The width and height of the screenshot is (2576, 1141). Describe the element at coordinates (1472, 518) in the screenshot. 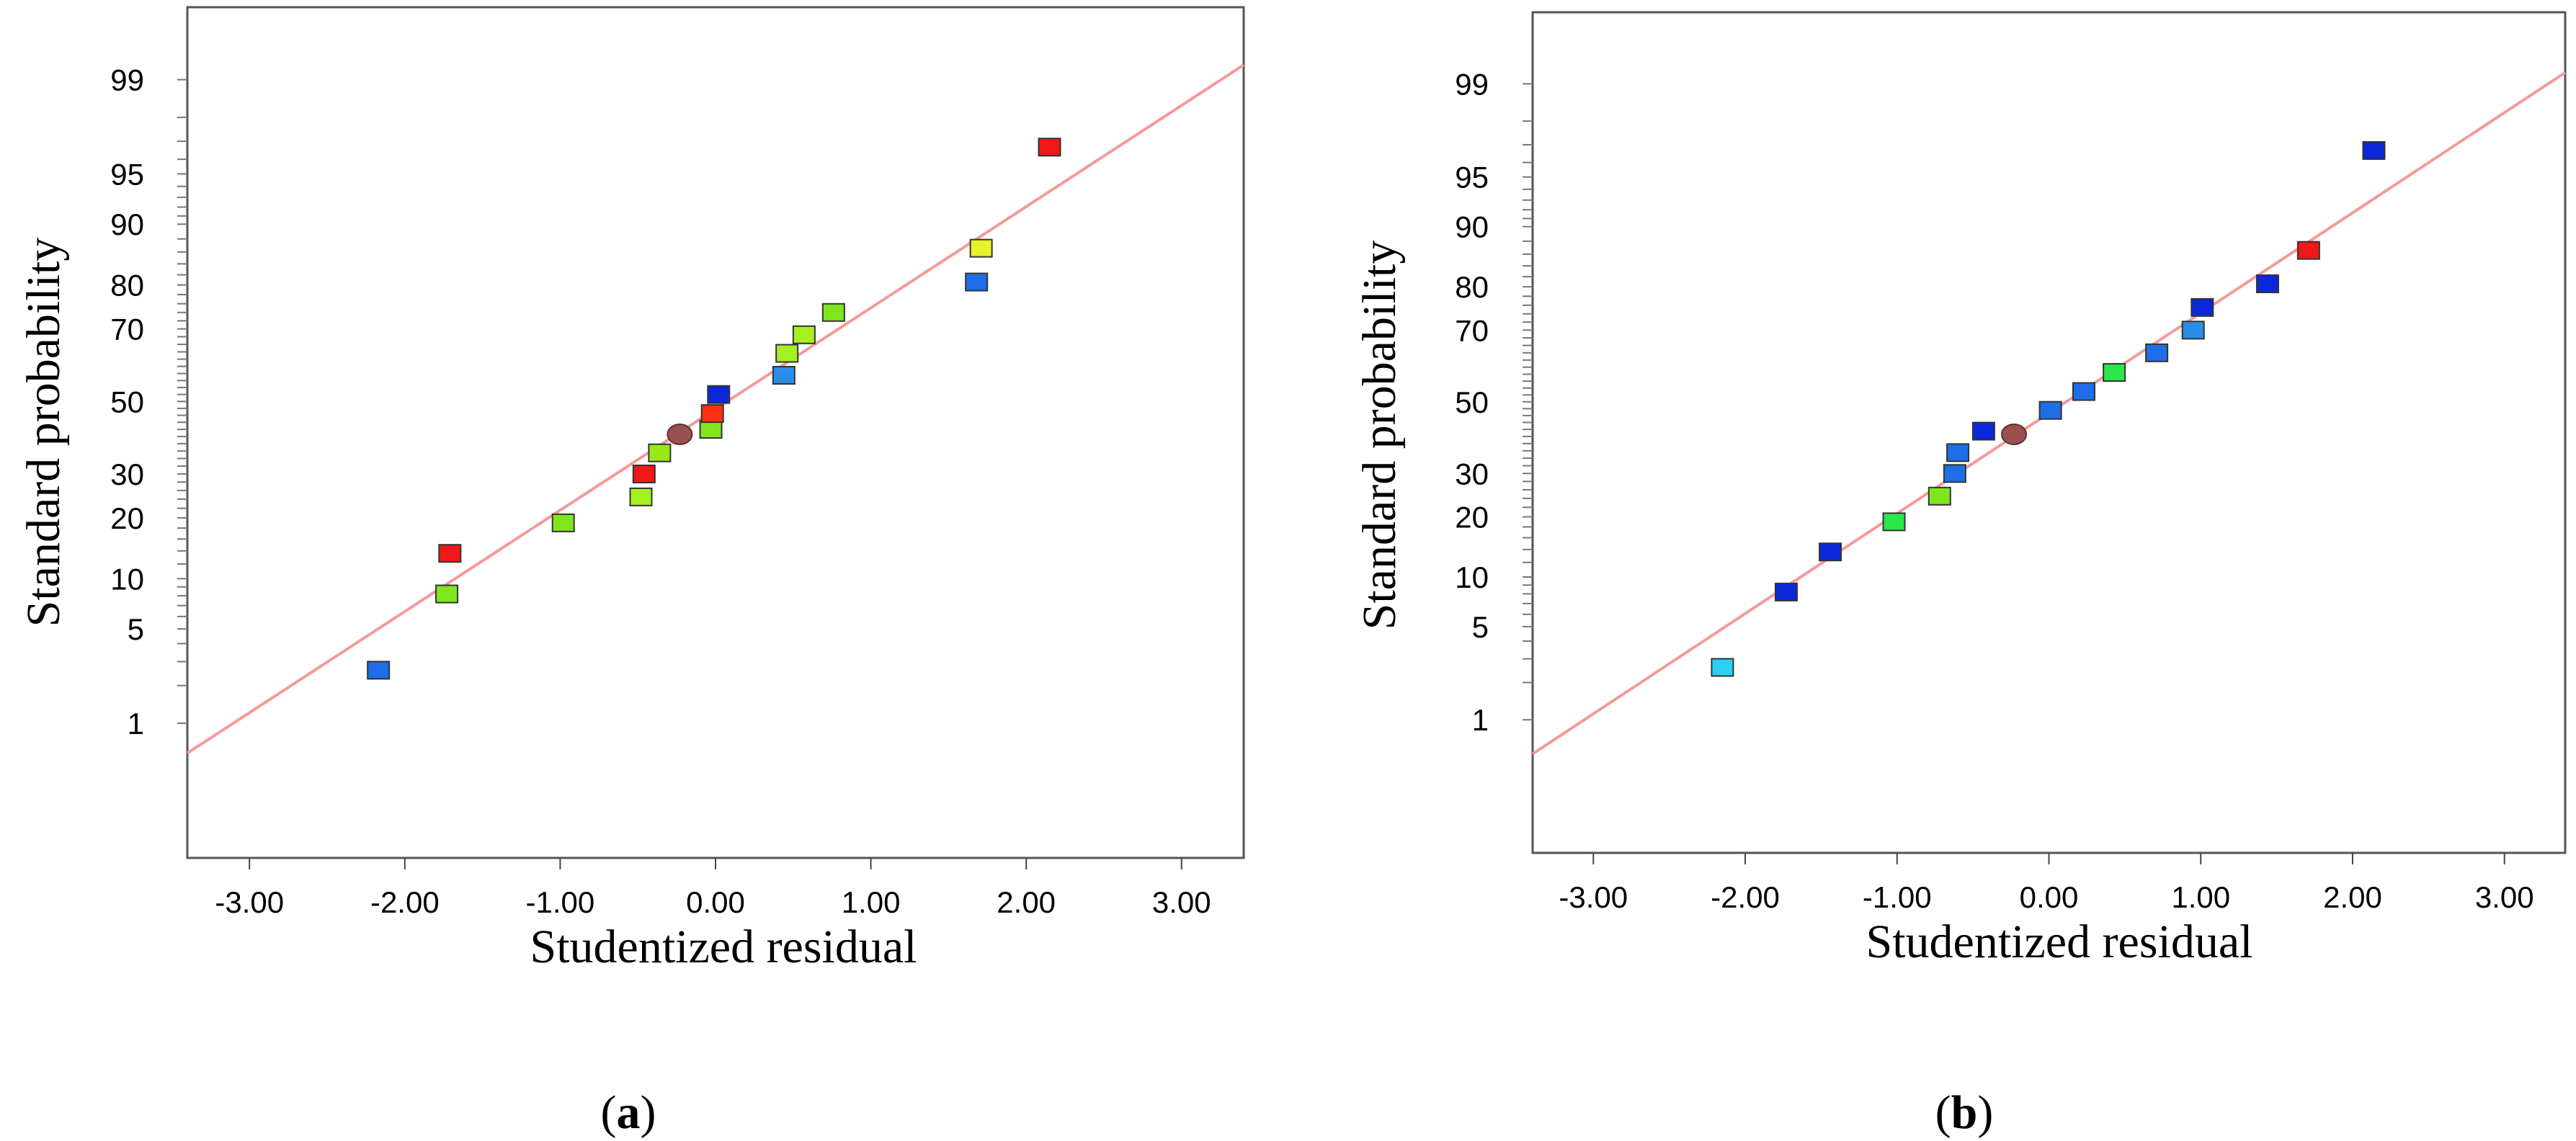

I see `panel-b-y-tick-label-3: 20` at that location.